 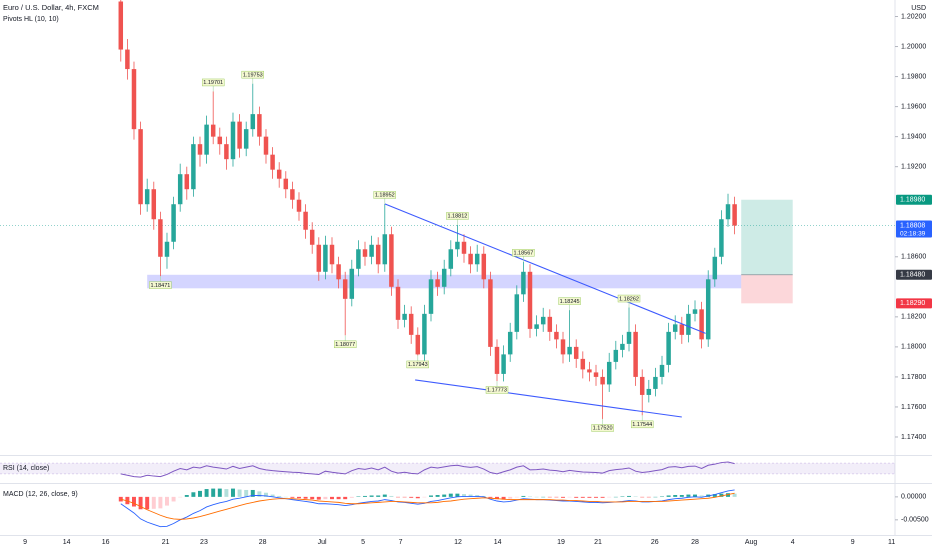 What do you see at coordinates (345, 345) in the screenshot?
I see `pivot-label: 1.18077` at bounding box center [345, 345].